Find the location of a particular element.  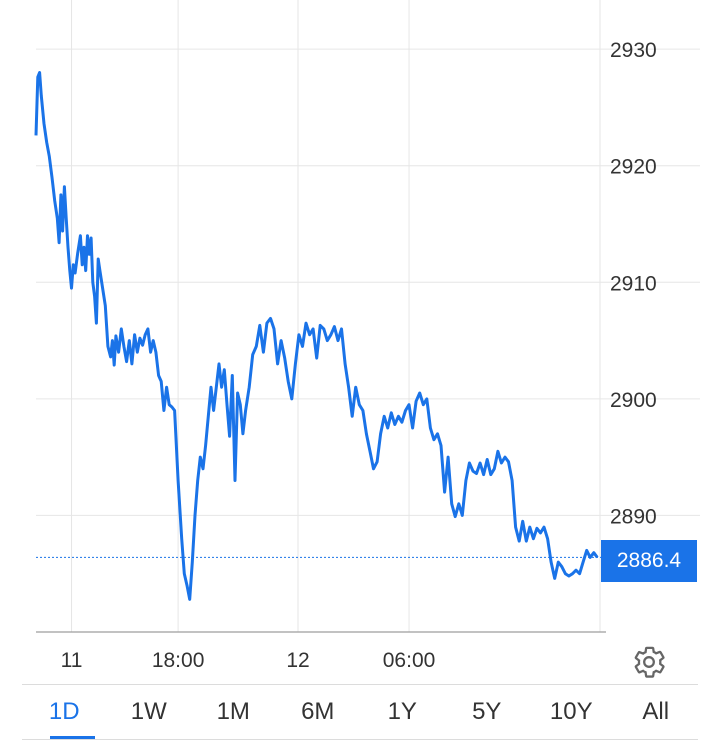

y-tick-label: 2920 is located at coordinates (633, 167).